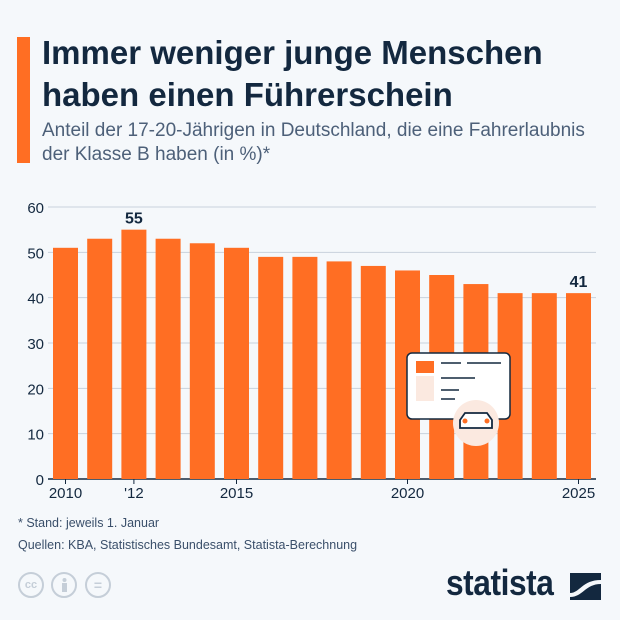 Image resolution: width=620 pixels, height=620 pixels. What do you see at coordinates (35, 389) in the screenshot?
I see `y-tick-label: 20` at bounding box center [35, 389].